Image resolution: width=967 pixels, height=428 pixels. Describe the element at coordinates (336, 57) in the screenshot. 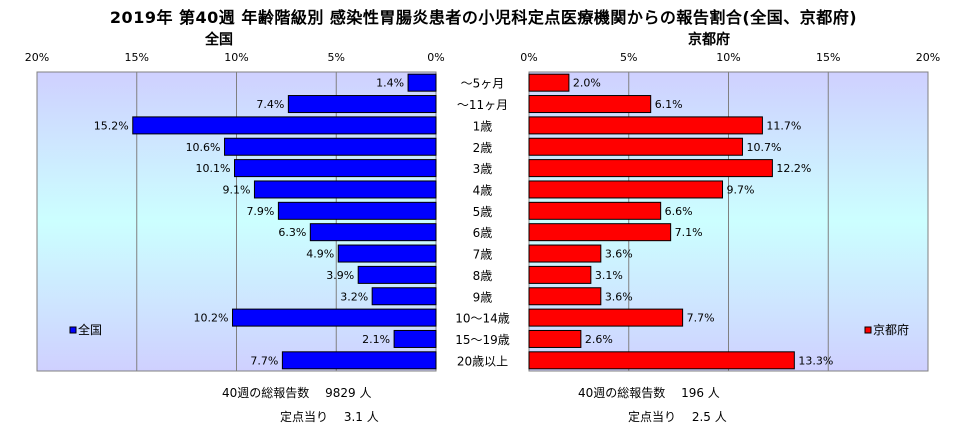

I see `national-tick-label: 5%` at that location.